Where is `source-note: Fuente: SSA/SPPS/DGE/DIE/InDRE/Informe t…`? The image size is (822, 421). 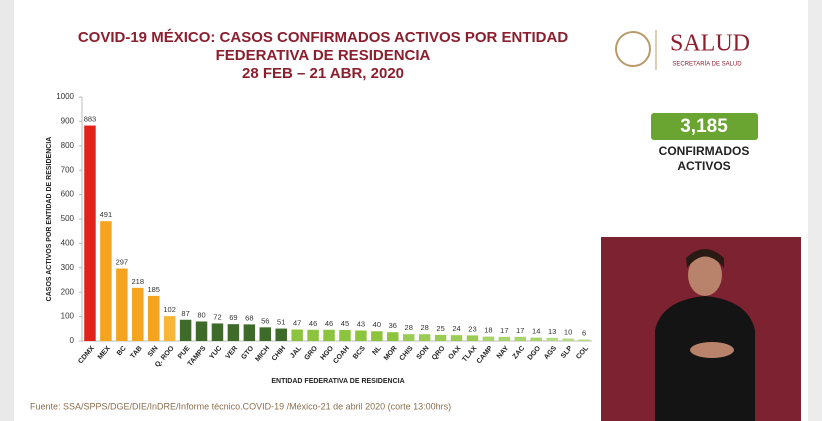
source-note: Fuente: SSA/SPPS/DGE/DIE/InDRE/Informe t… is located at coordinates (240, 406).